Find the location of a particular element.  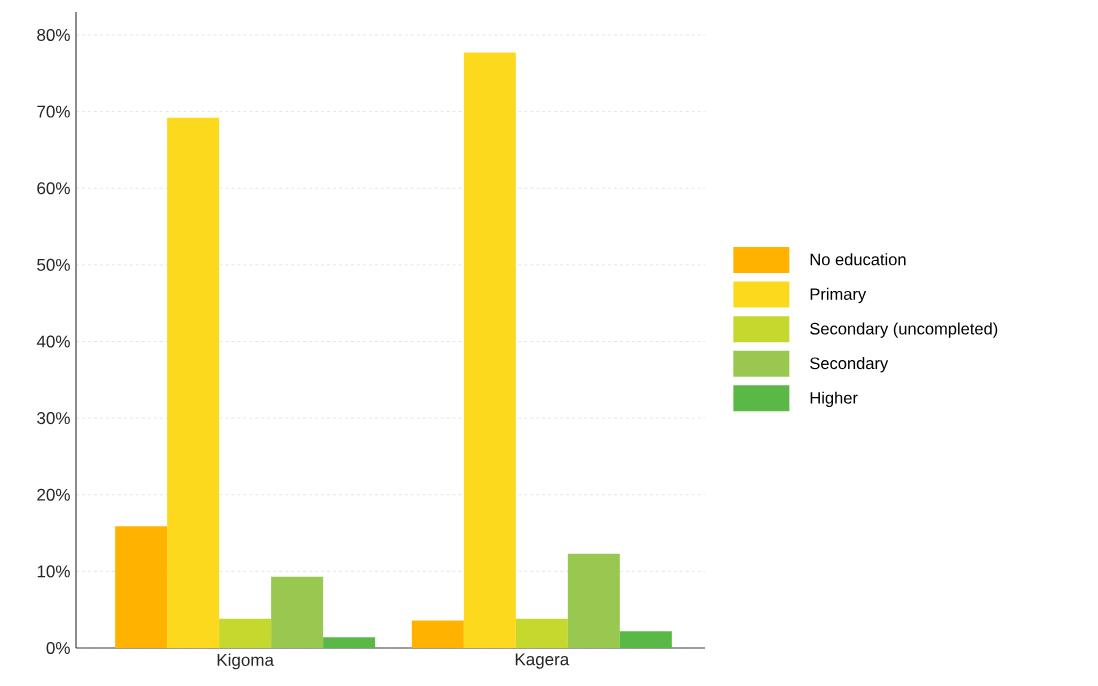

y-tick-label: 70% is located at coordinates (53, 111).